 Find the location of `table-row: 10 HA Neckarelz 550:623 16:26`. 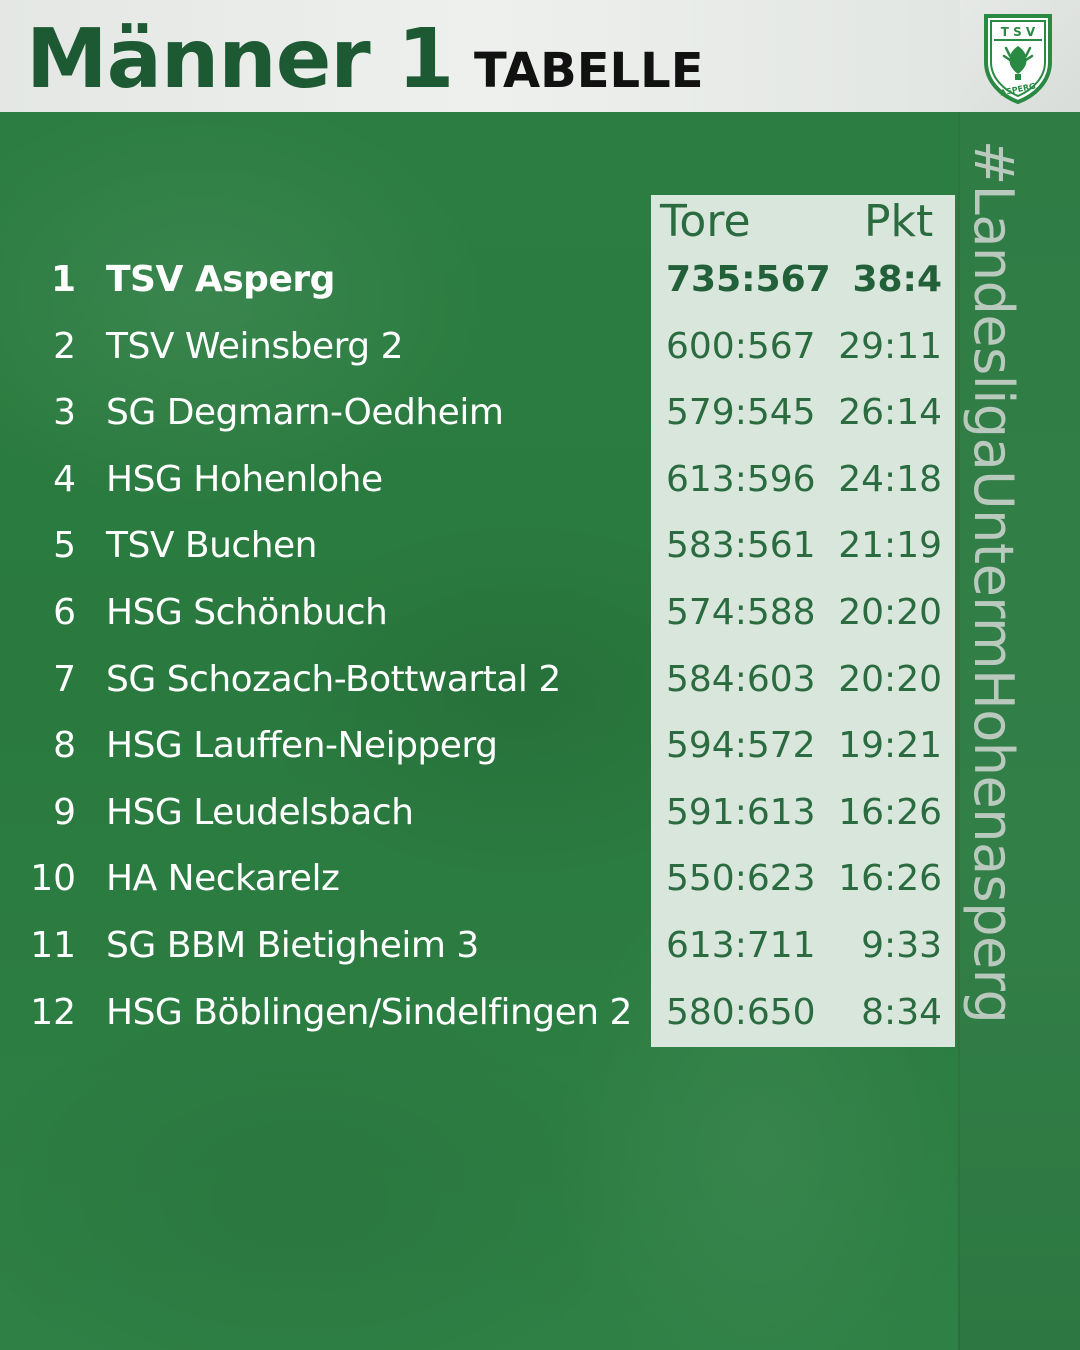

table-row: 10 HA Neckarelz 550:623 16:26 is located at coordinates (480, 879).